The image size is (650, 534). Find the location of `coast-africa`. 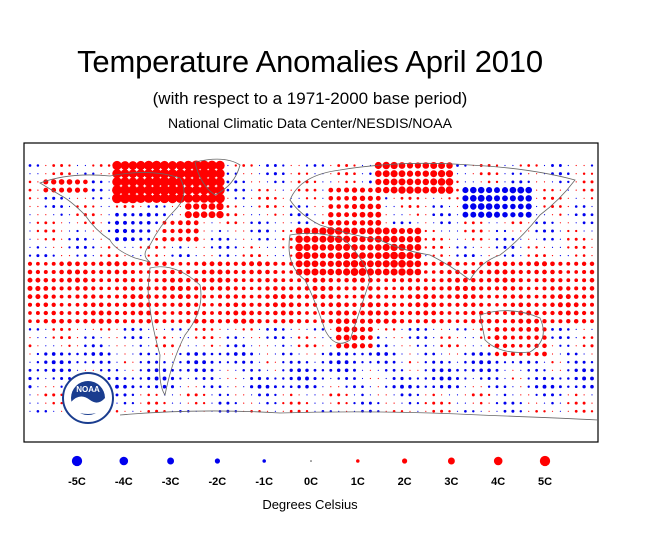

coast-africa is located at coordinates (329, 288).